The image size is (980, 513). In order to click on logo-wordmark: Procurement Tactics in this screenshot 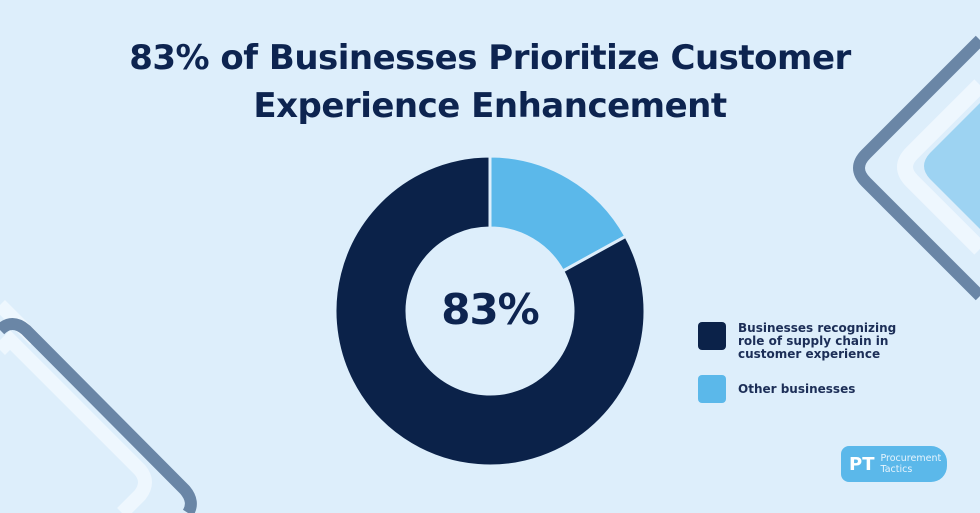, I will do `click(910, 464)`.